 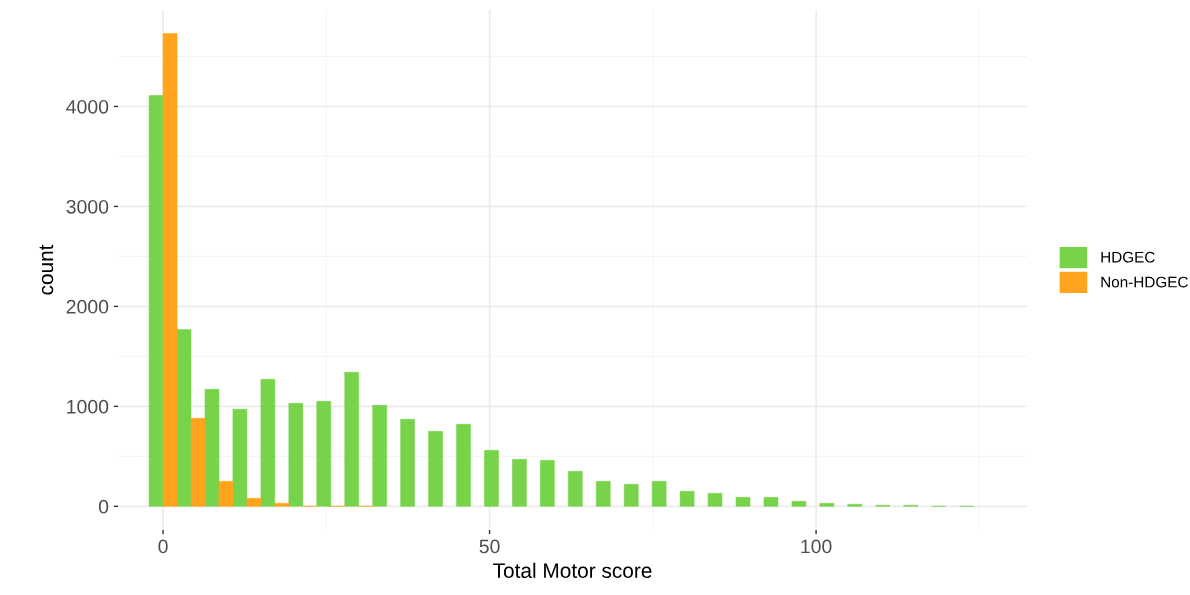 I want to click on x-axis-title: Total Motor score, so click(x=572, y=570).